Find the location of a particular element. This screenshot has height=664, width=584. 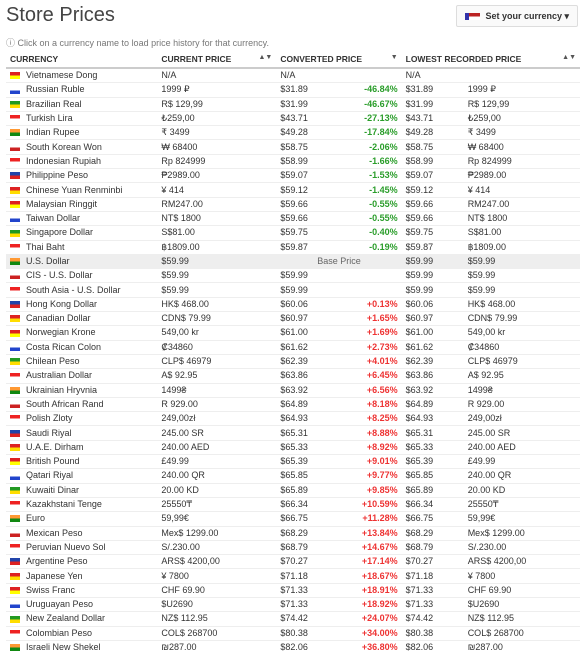

currency-name: Kazakhstani Tenge is located at coordinates (90, 504).